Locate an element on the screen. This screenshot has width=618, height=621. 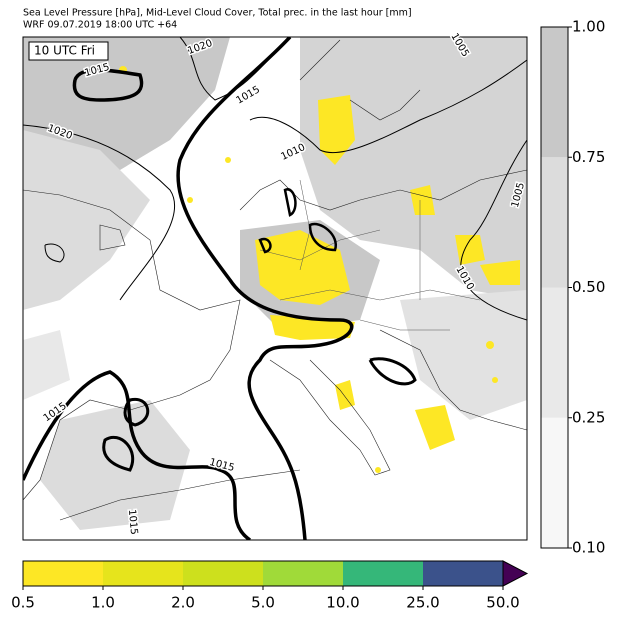
colorbar-tick-label: 0.50 is located at coordinates (588, 287).